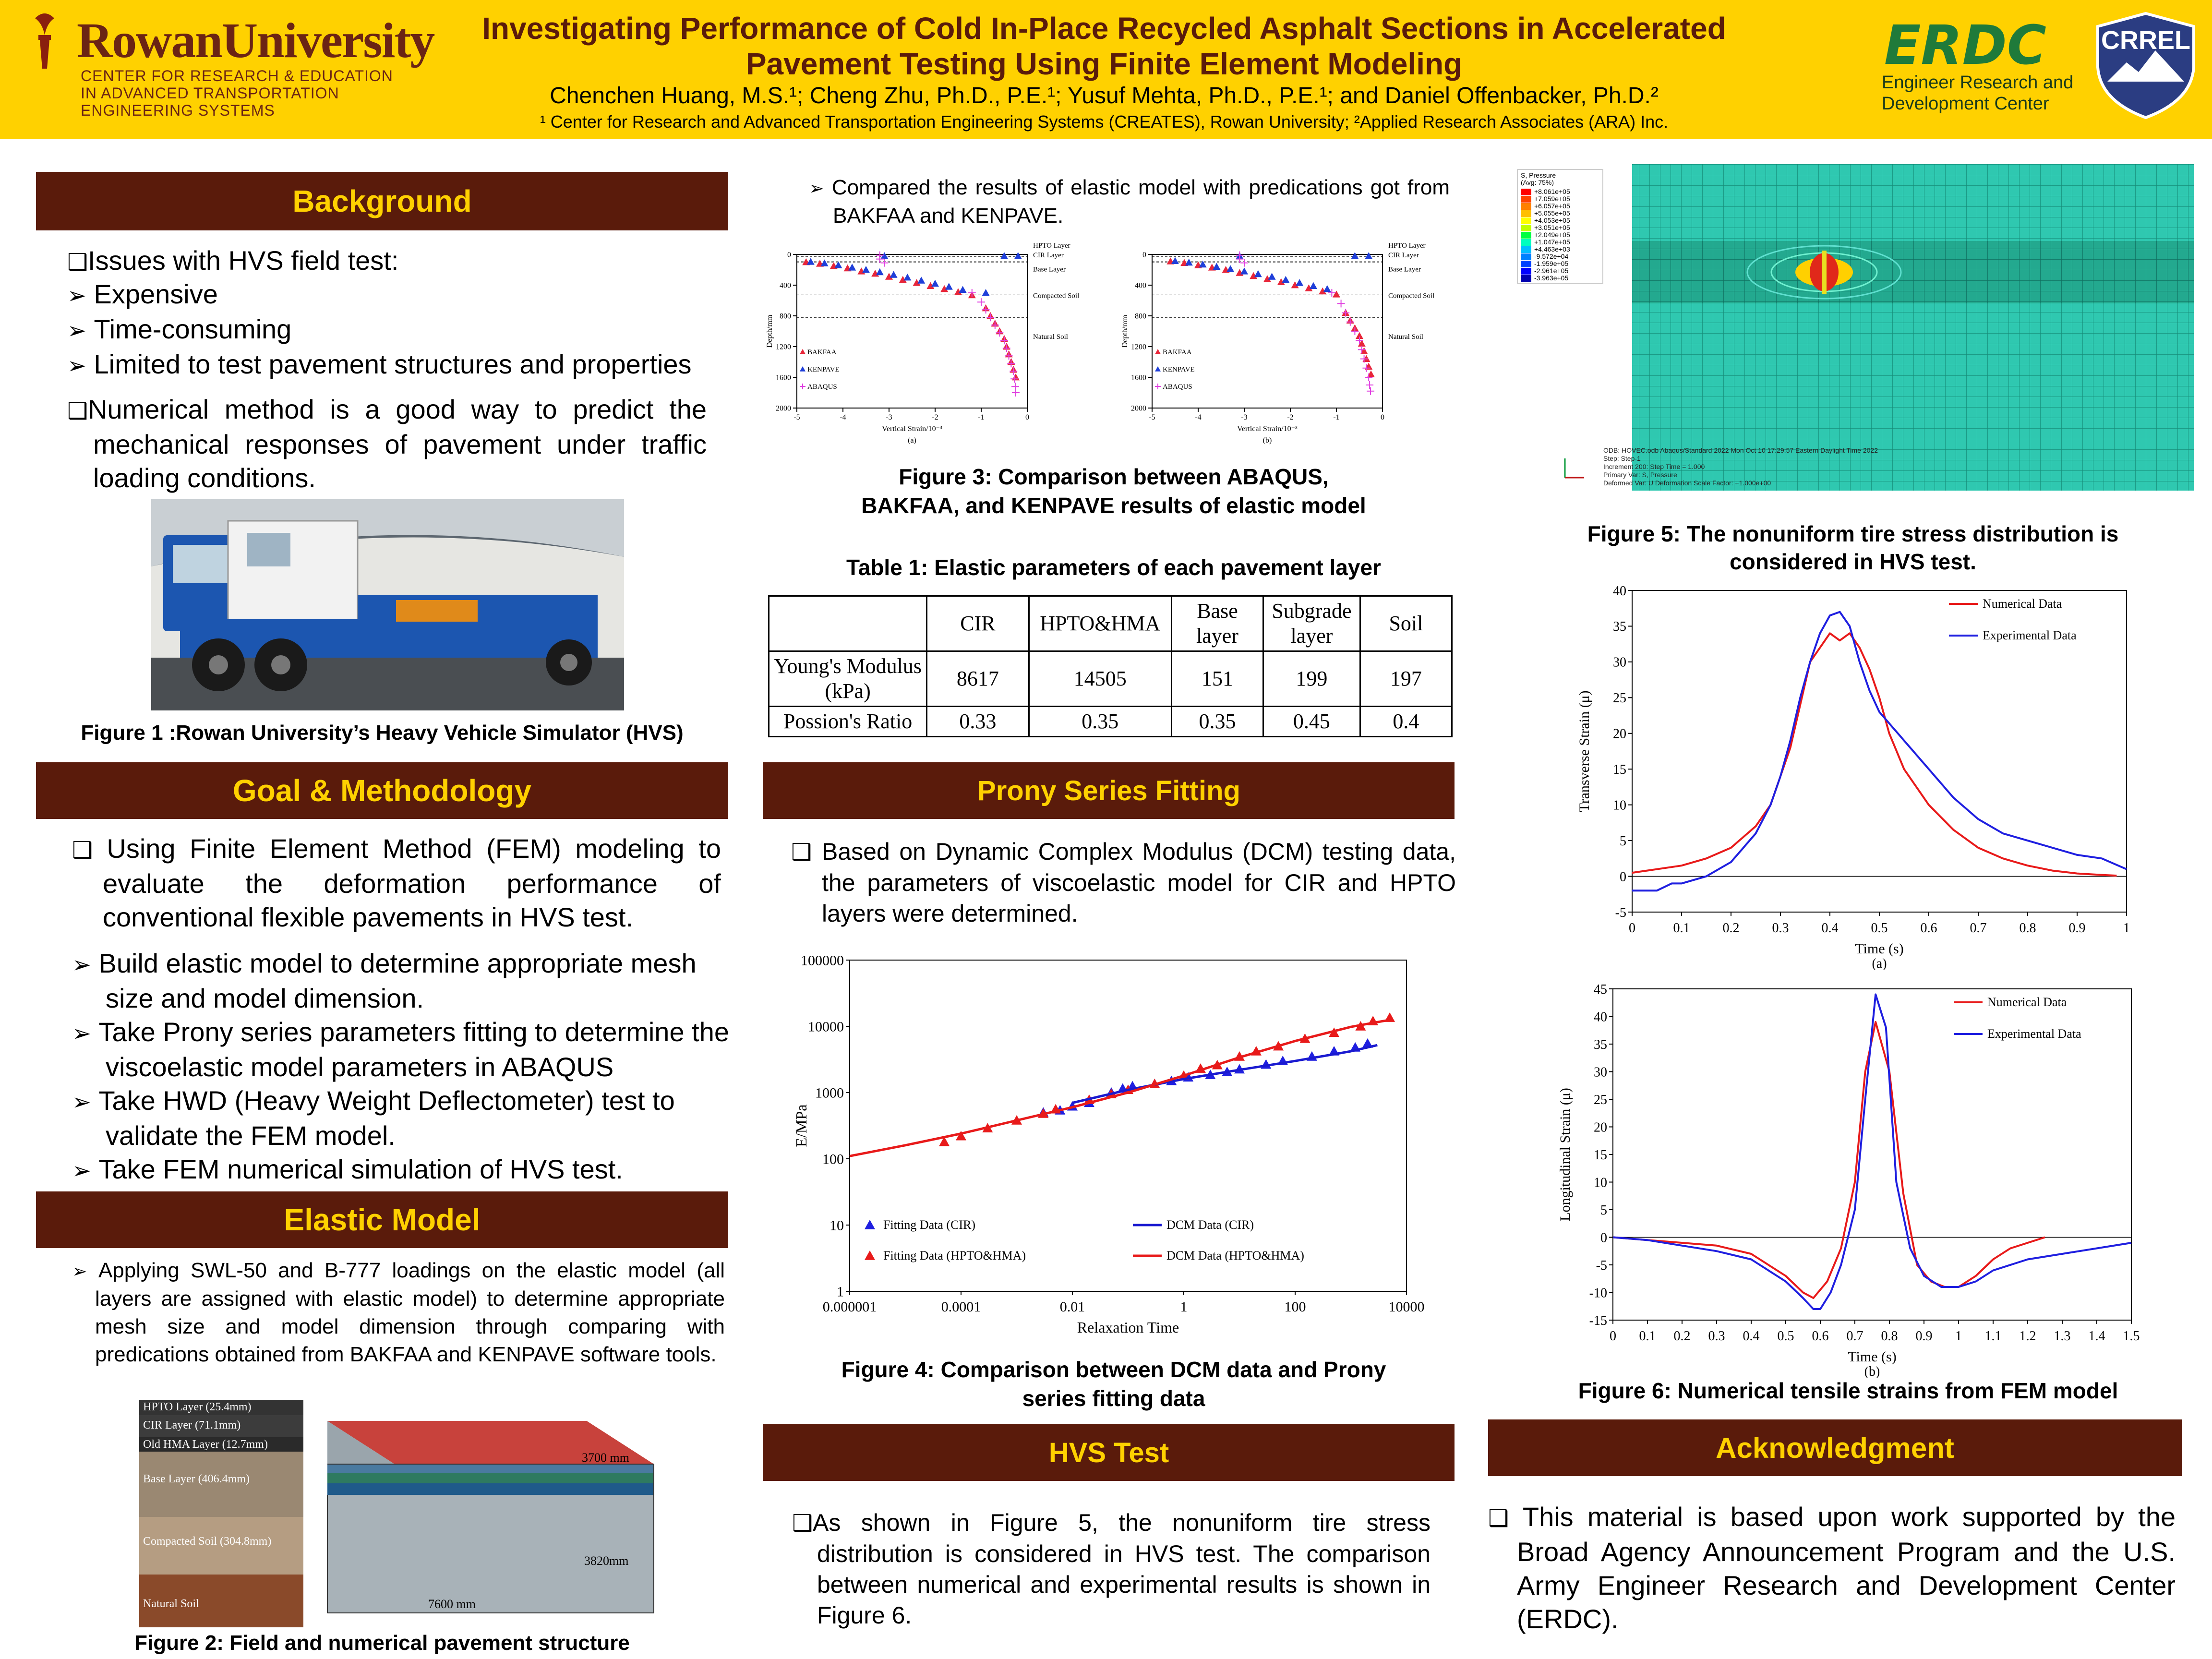 The image size is (2212, 1659). What do you see at coordinates (1267, 429) in the screenshot?
I see `x-axis-label: Vertical Strain/10⁻³` at bounding box center [1267, 429].